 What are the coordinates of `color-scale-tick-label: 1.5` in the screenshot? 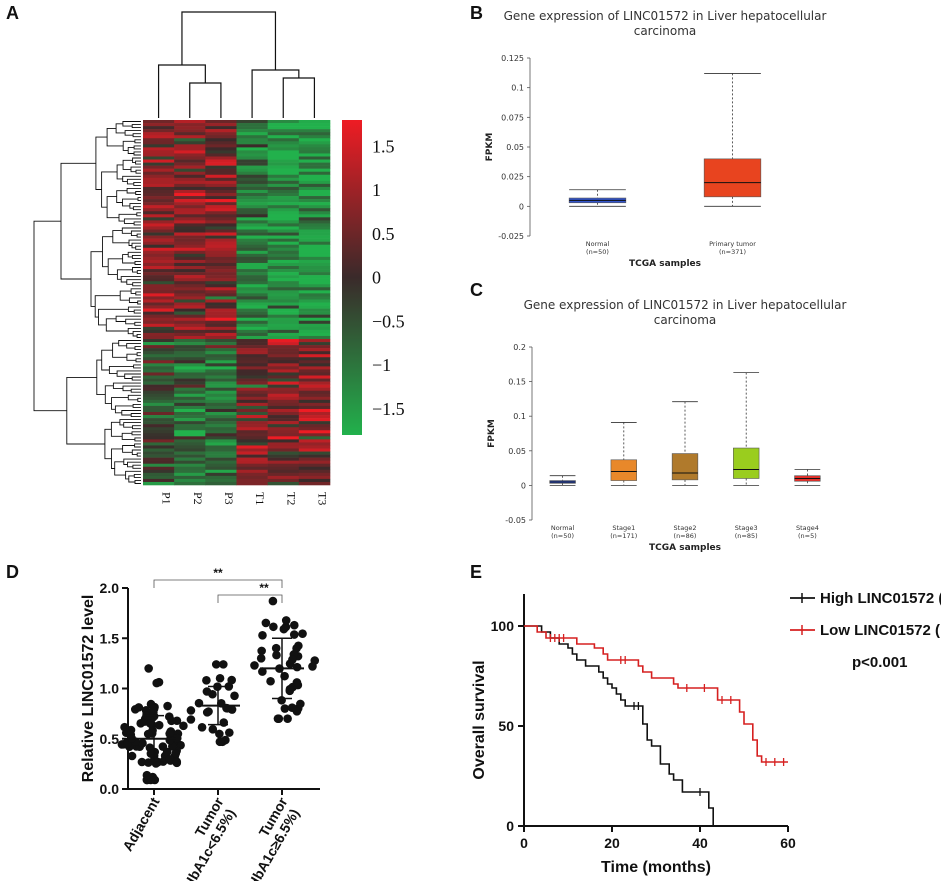 It's located at (383, 146).